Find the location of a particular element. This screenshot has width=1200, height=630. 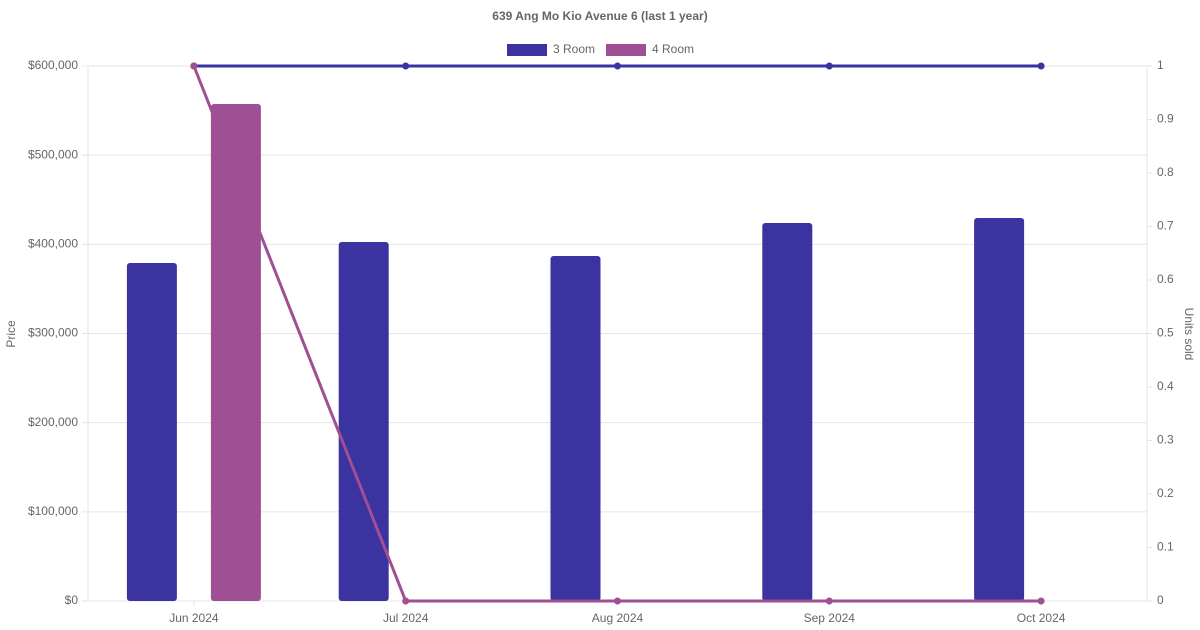

y-axis-title: Price is located at coordinates (11, 334).